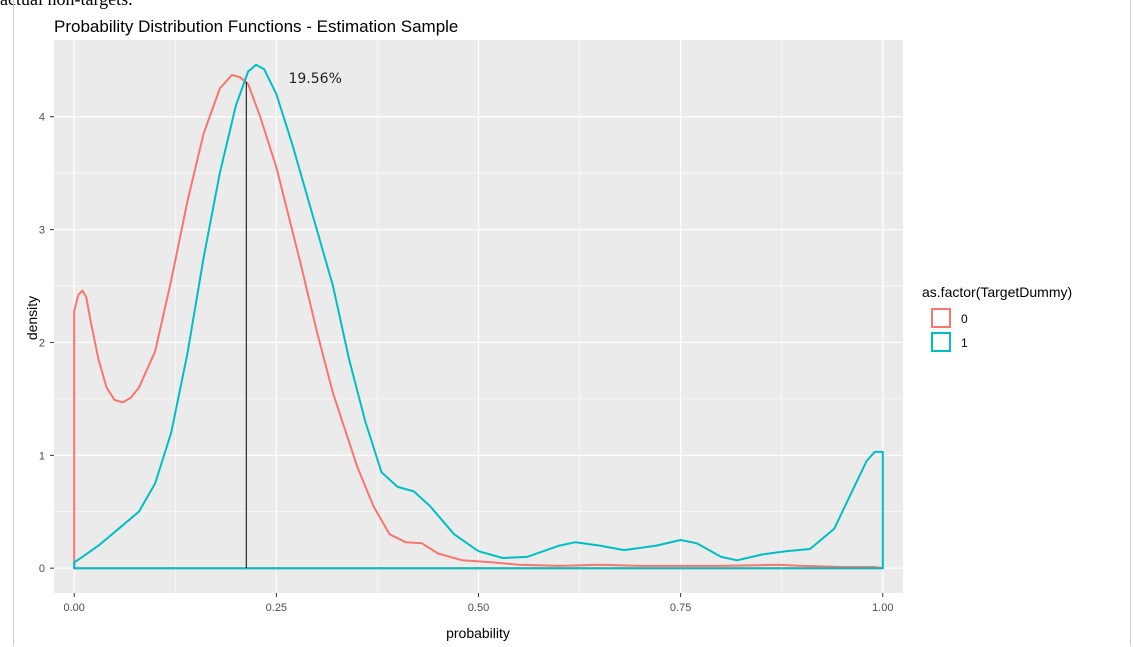 The image size is (1133, 647). I want to click on y-tick-label: 3, so click(42, 231).